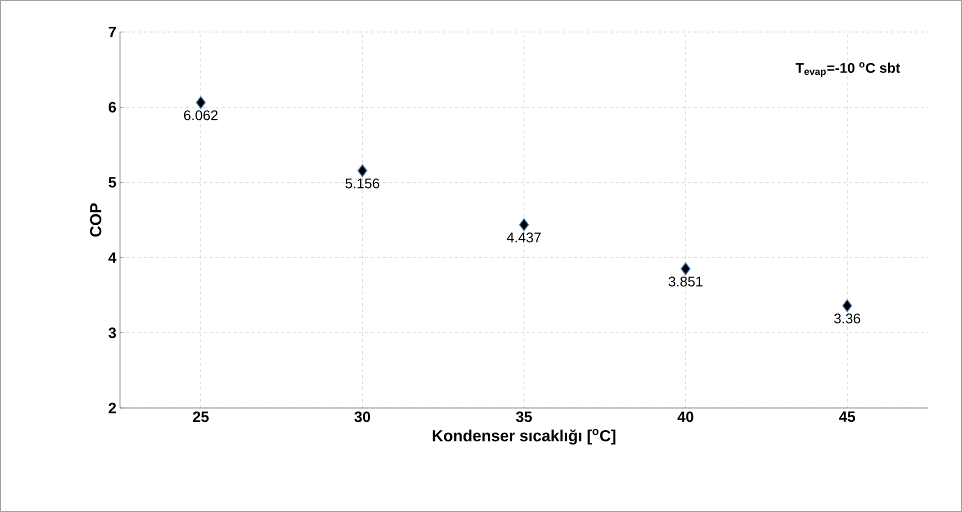 Image resolution: width=962 pixels, height=512 pixels. I want to click on x-tick-label: 30, so click(362, 417).